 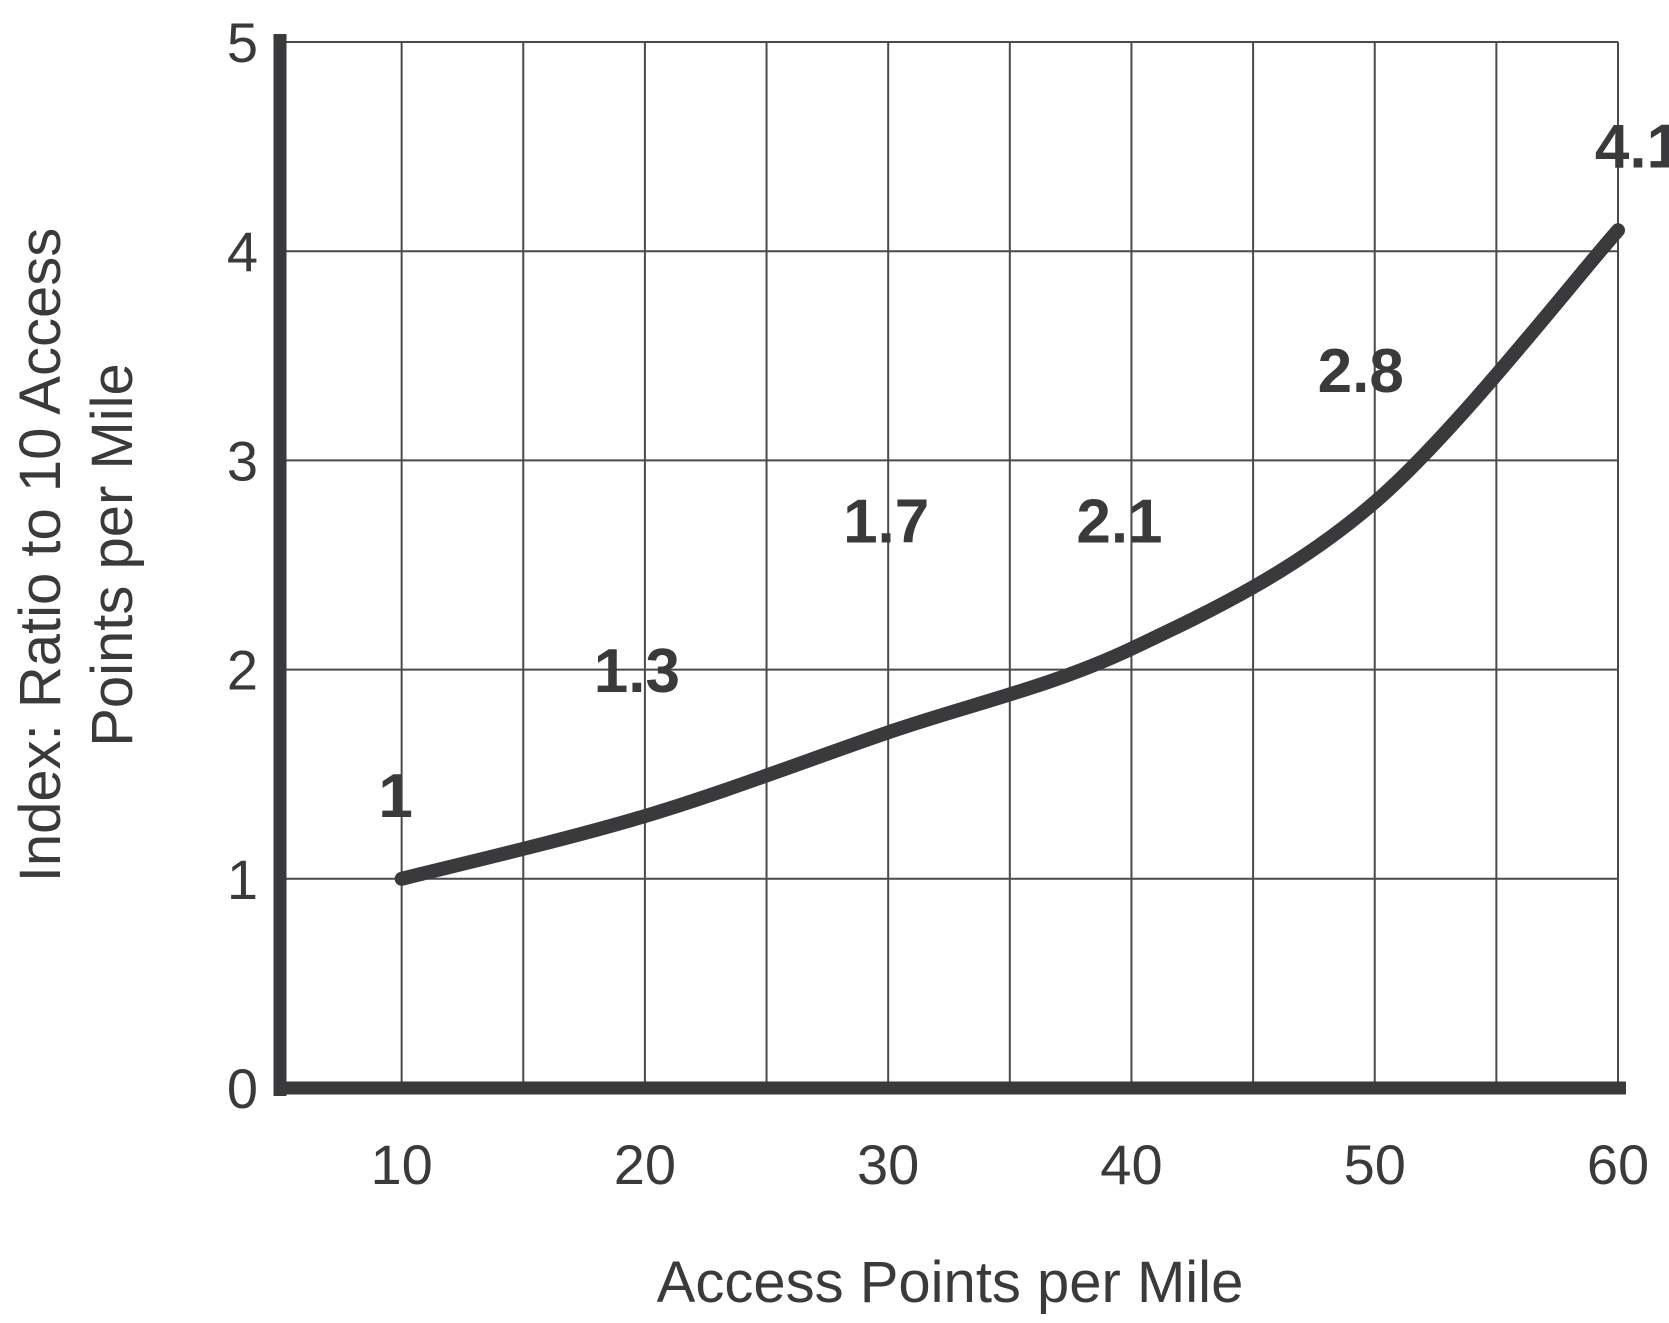 What do you see at coordinates (1375, 1164) in the screenshot?
I see `x-tick-label: 50` at bounding box center [1375, 1164].